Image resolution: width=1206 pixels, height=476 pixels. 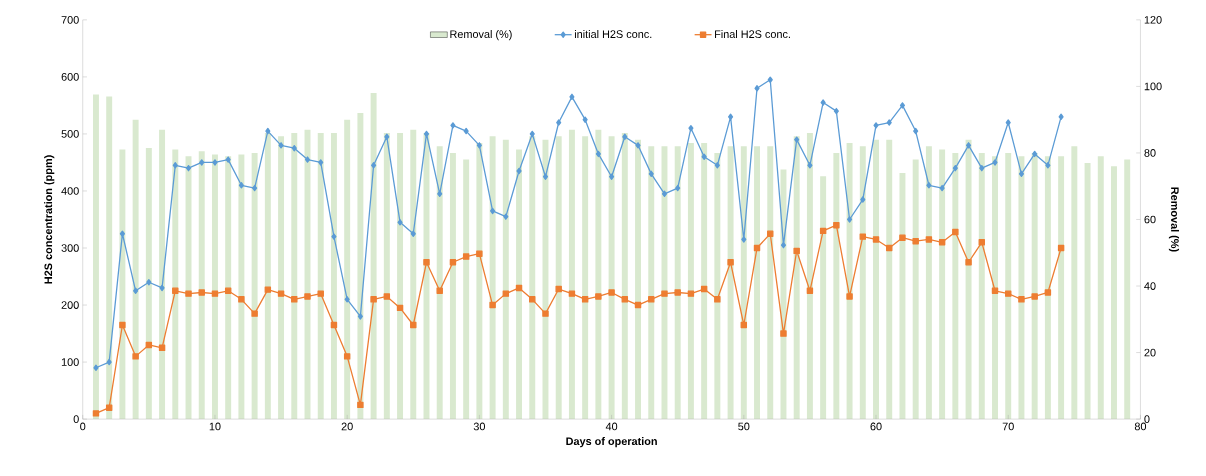 I want to click on y2-tick-label: 40, so click(x=1150, y=286).